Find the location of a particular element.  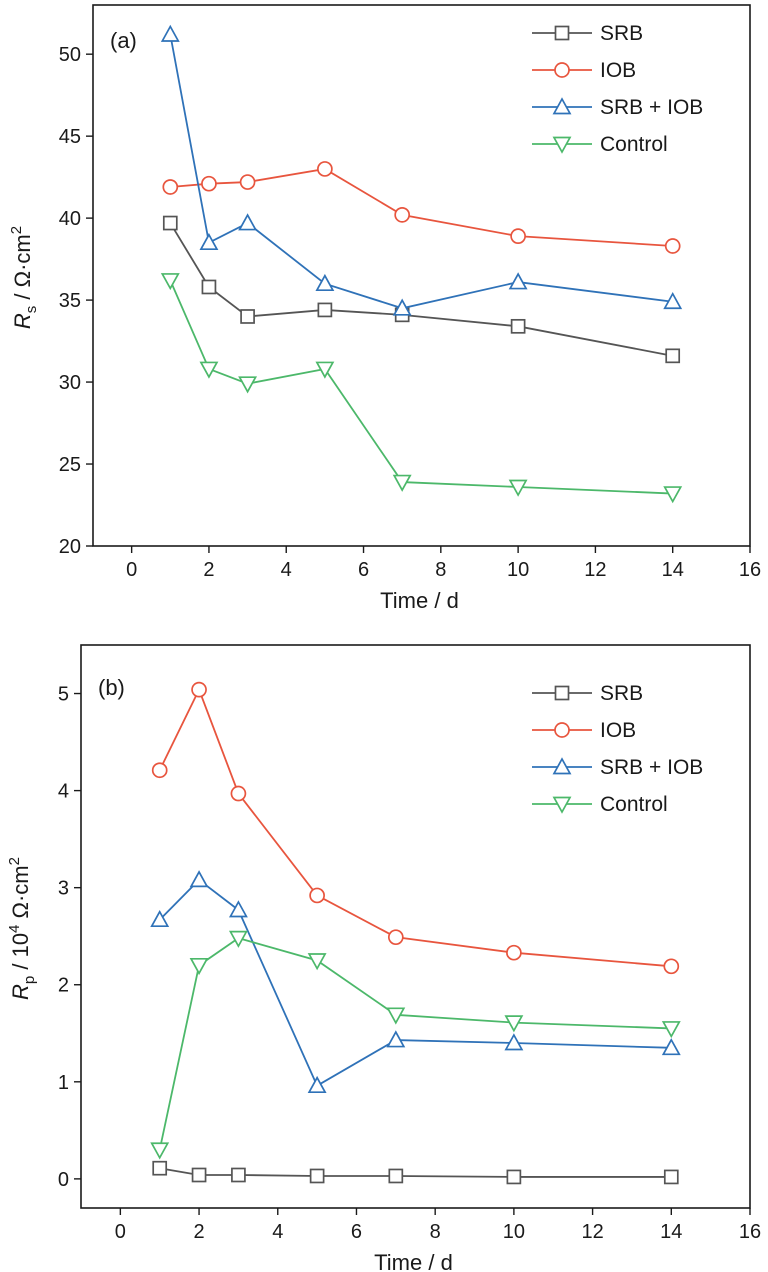

y-tick-label: 4 is located at coordinates (63, 792).